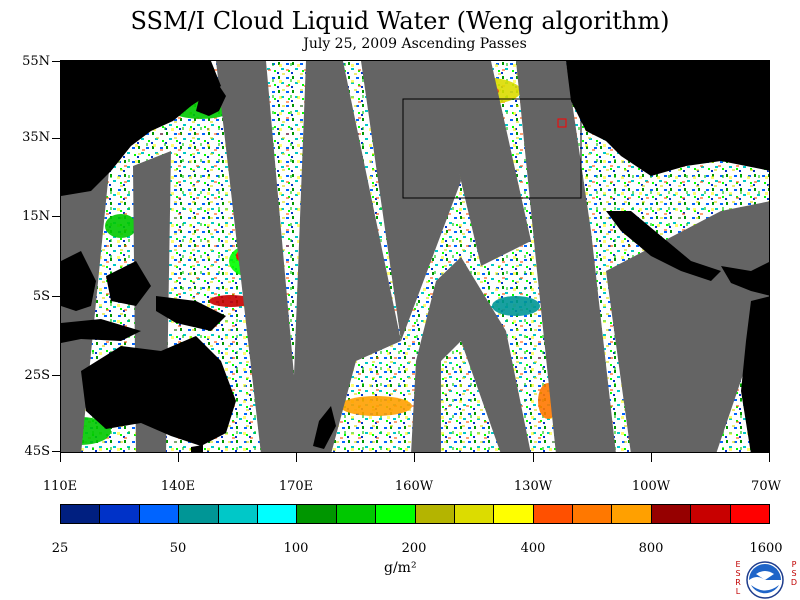 The width and height of the screenshot is (800, 600). I want to click on land-indonesia, so click(101, 331).